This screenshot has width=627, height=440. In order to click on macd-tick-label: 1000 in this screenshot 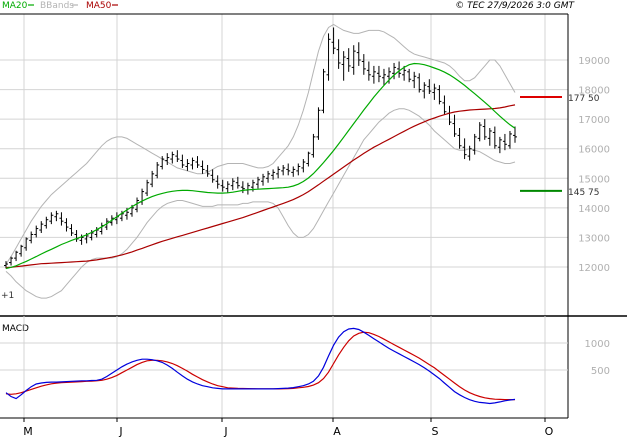, I will do `click(597, 344)`.